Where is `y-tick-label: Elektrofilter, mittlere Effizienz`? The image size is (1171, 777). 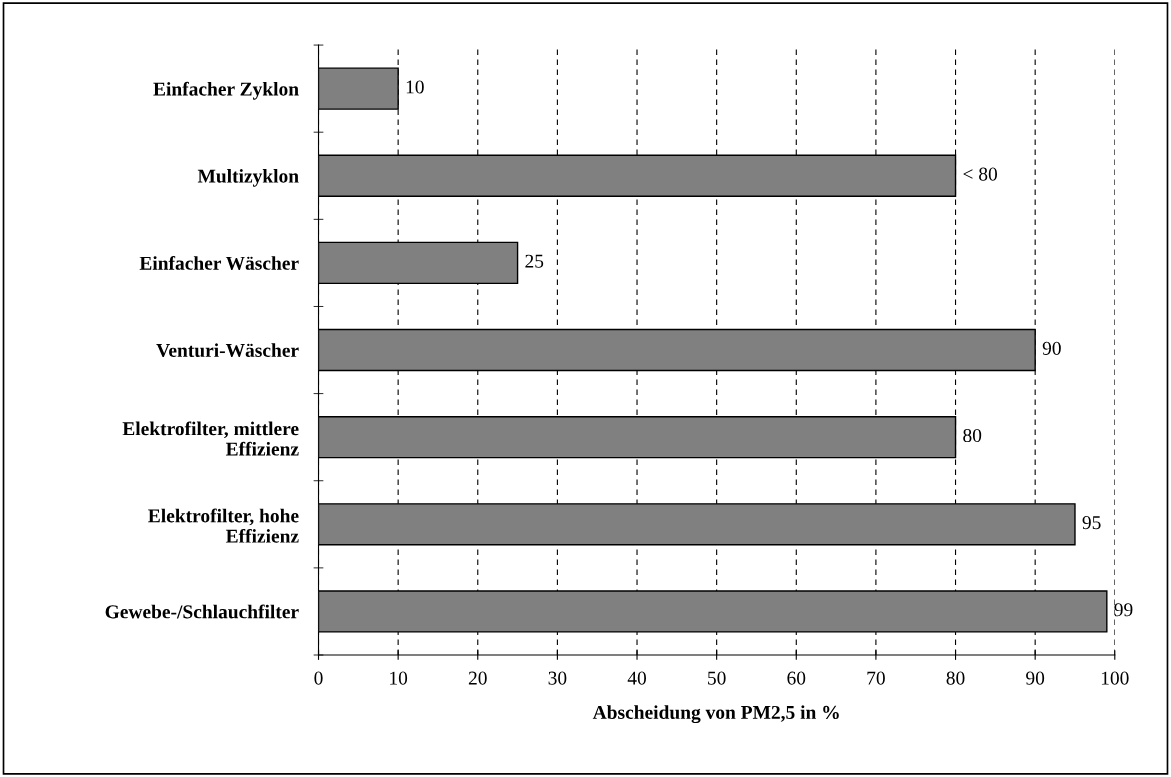 y-tick-label: Elektrofilter, mittlere Effizienz is located at coordinates (210, 438).